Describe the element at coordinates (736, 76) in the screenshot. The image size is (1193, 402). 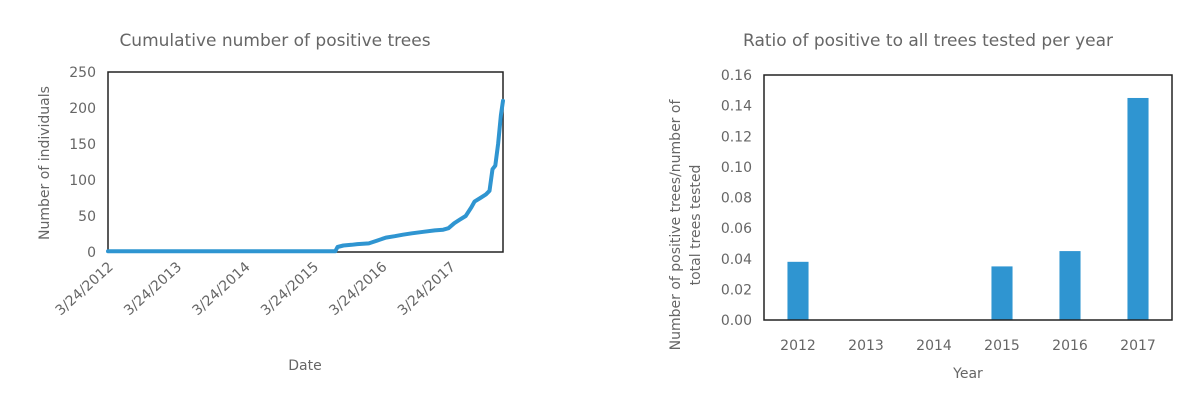
I see `bar-chart-y-tick-label: 0.16` at that location.